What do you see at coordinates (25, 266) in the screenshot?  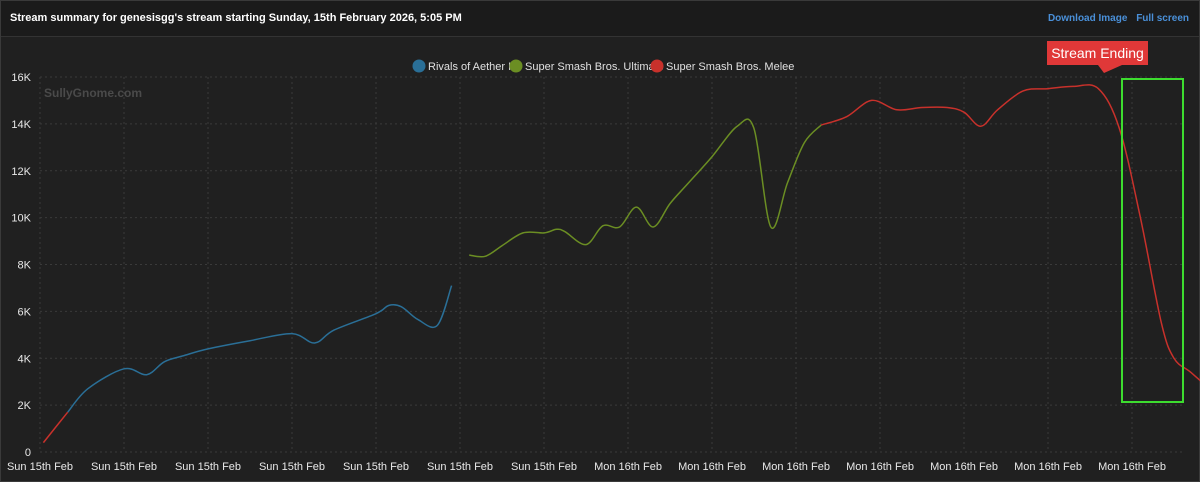 I see `y-tick-label: 8K` at bounding box center [25, 266].